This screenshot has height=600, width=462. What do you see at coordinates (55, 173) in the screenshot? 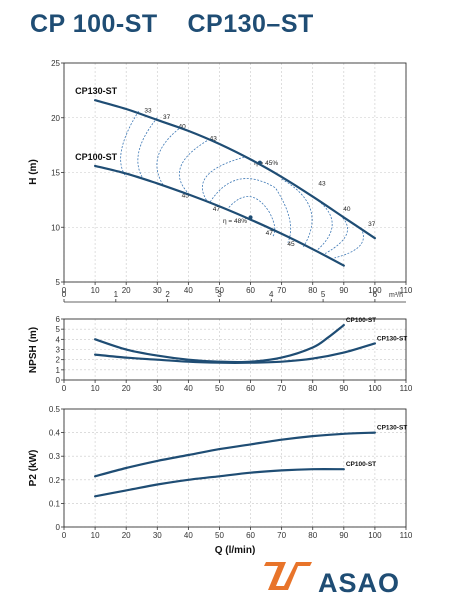
I see `y-tick-label: 15` at bounding box center [55, 173].